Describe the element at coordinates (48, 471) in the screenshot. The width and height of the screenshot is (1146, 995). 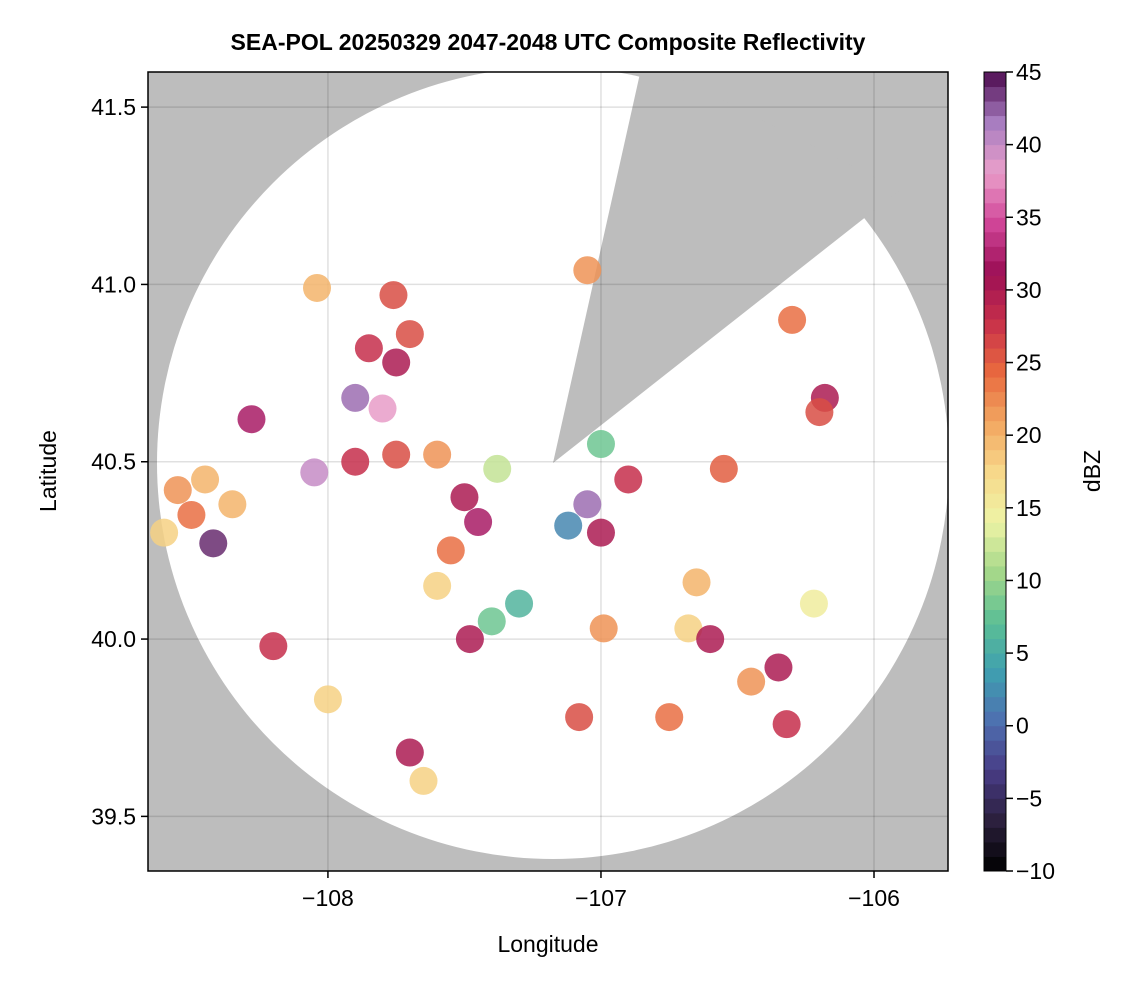
I see `y-axis-label: Latitude` at that location.